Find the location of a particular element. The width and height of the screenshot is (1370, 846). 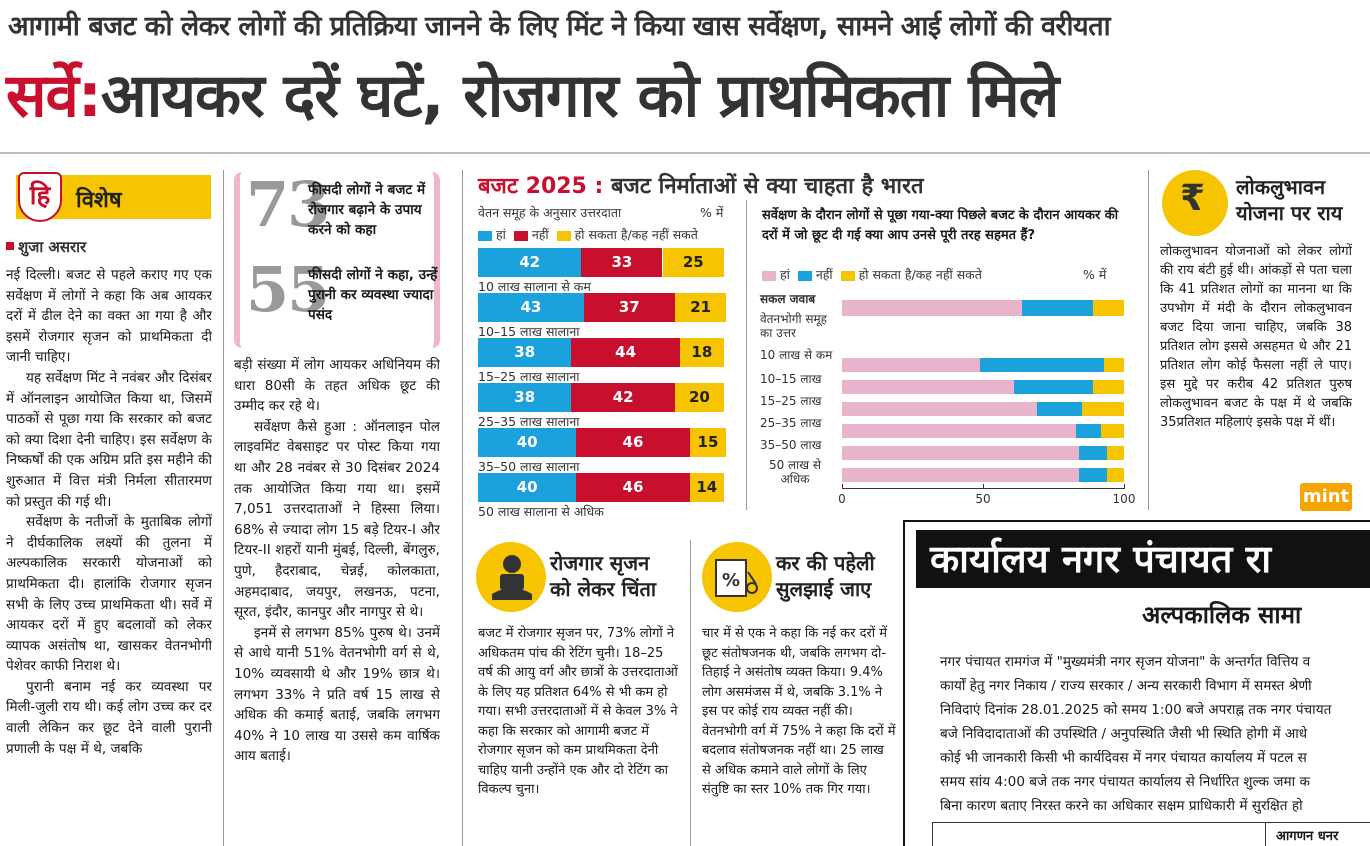

notice-subheading: अल्पकालिक सामा is located at coordinates (1222, 615).